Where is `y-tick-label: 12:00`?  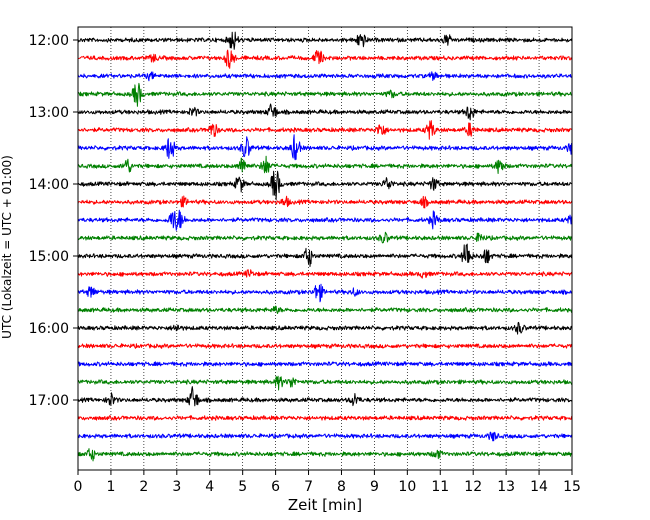
y-tick-label: 12:00 is located at coordinates (49, 41).